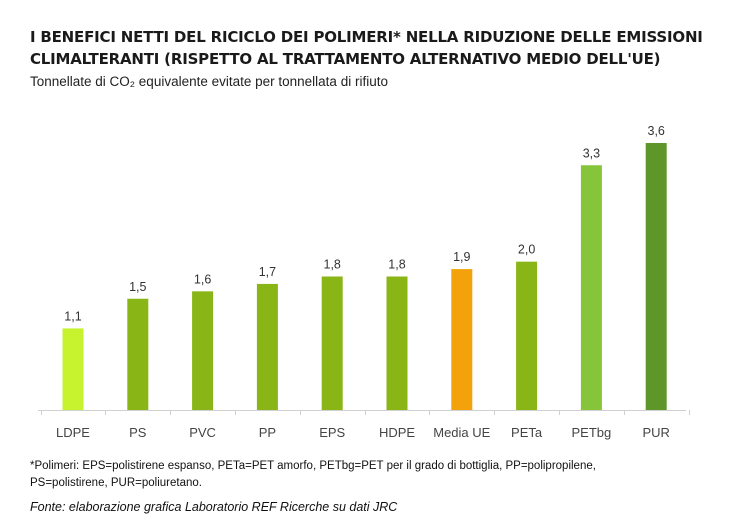 This screenshot has height=531, width=737. Describe the element at coordinates (461, 257) in the screenshot. I see `data-label: 1,9` at that location.